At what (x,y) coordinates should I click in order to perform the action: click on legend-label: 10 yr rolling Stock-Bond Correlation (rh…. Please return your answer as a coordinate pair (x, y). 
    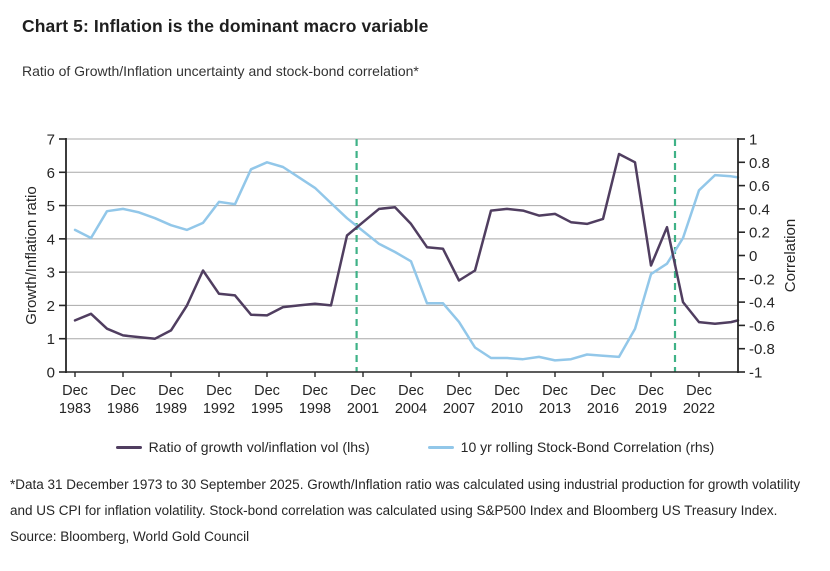
    Looking at the image, I should click on (587, 447).